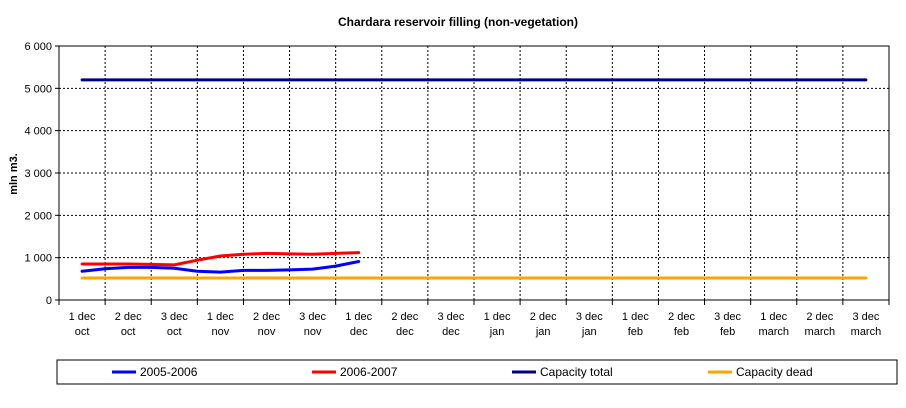 This screenshot has width=906, height=408. What do you see at coordinates (169, 372) in the screenshot?
I see `legend-label-2005-2006: 2005-2006` at bounding box center [169, 372].